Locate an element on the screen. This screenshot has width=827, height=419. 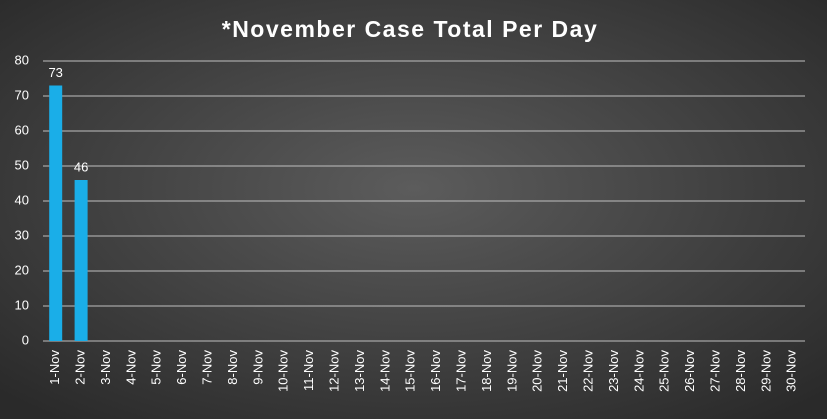
y-tick-label: 50 is located at coordinates (22, 164).